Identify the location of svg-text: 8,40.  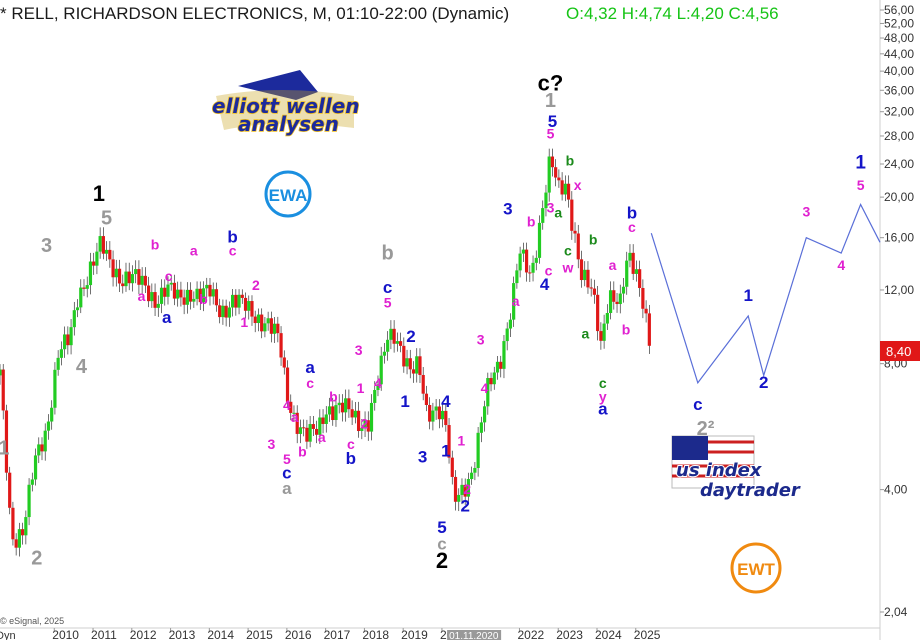
(898, 351).